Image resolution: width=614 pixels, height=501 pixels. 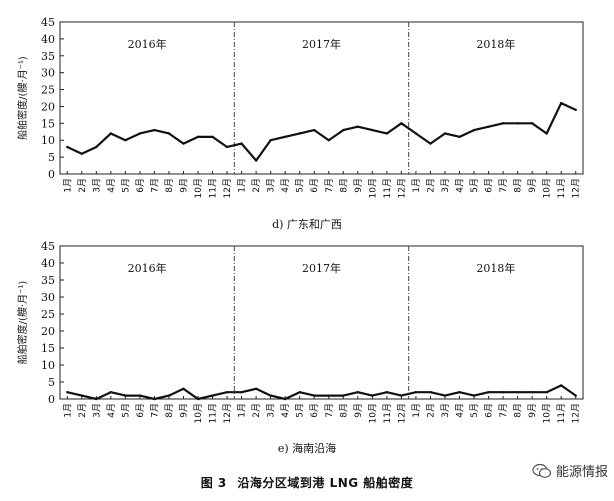 I want to click on y-tick-label: 40, so click(x=48, y=39).